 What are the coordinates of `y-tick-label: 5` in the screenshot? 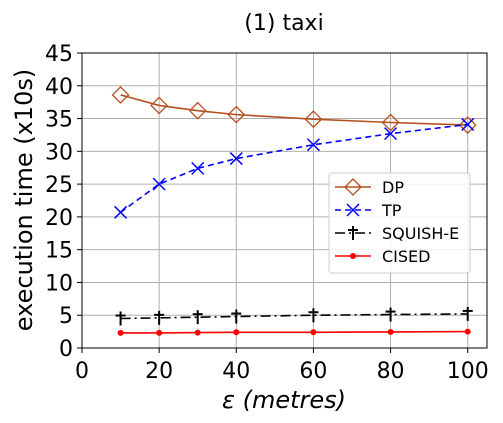 It's located at (66, 316).